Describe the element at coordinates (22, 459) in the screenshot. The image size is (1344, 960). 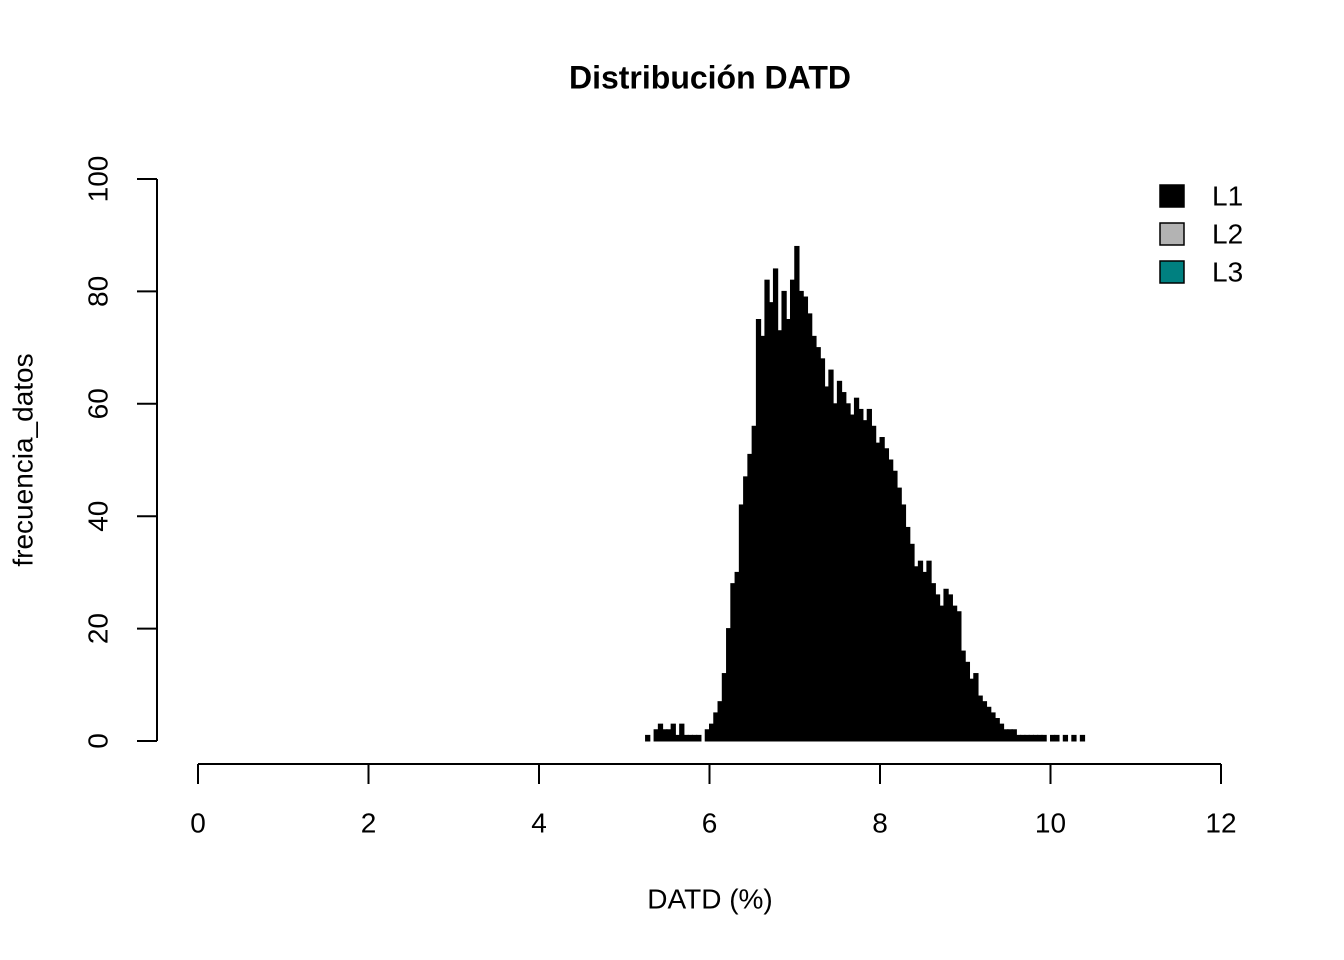
I see `y-axis-label: frecuencia_datos` at that location.